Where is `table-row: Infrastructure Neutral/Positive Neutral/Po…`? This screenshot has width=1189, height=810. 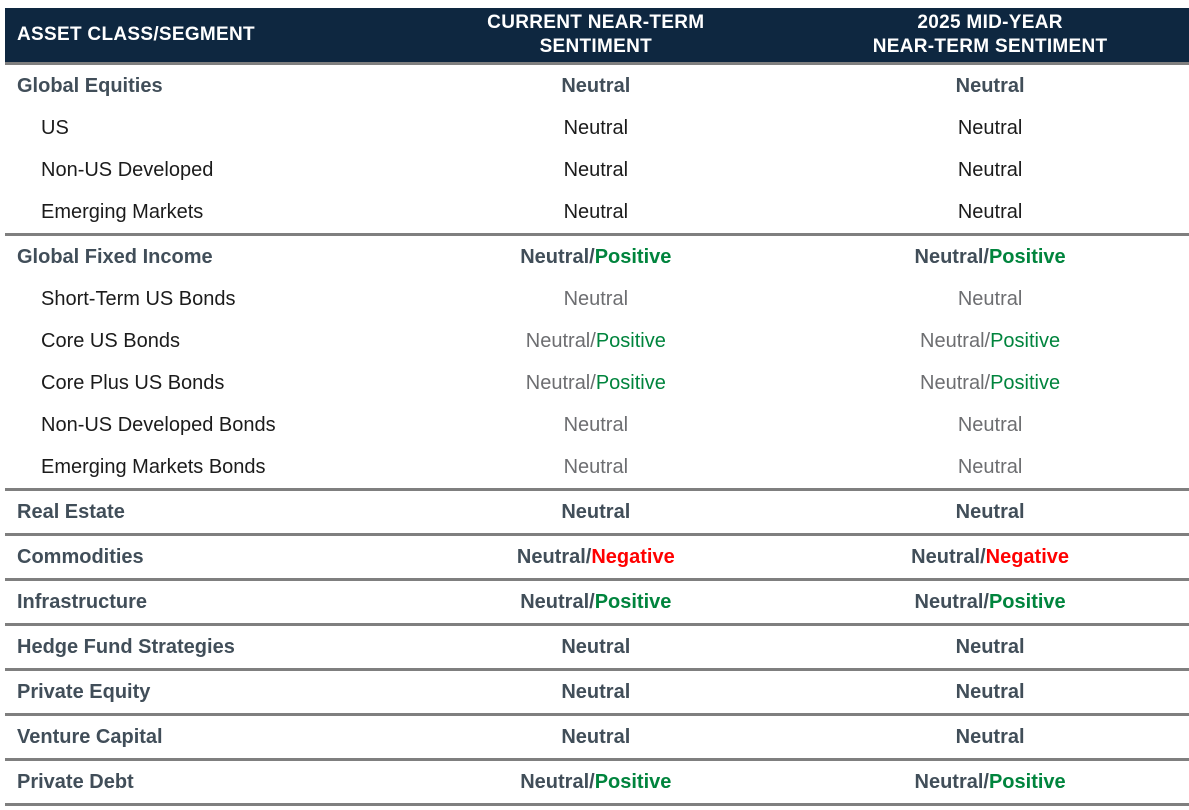 table-row: Infrastructure Neutral/Positive Neutral/Po… is located at coordinates (597, 602).